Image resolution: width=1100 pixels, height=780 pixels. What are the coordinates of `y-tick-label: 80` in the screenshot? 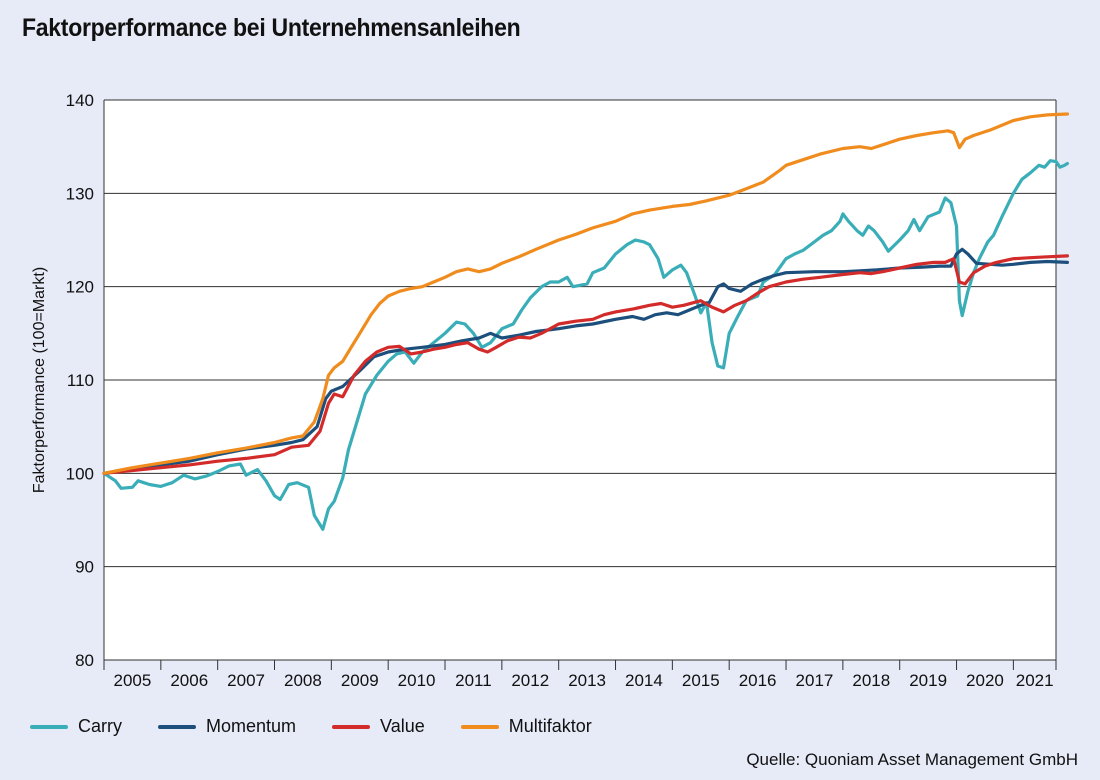 It's located at (84, 660).